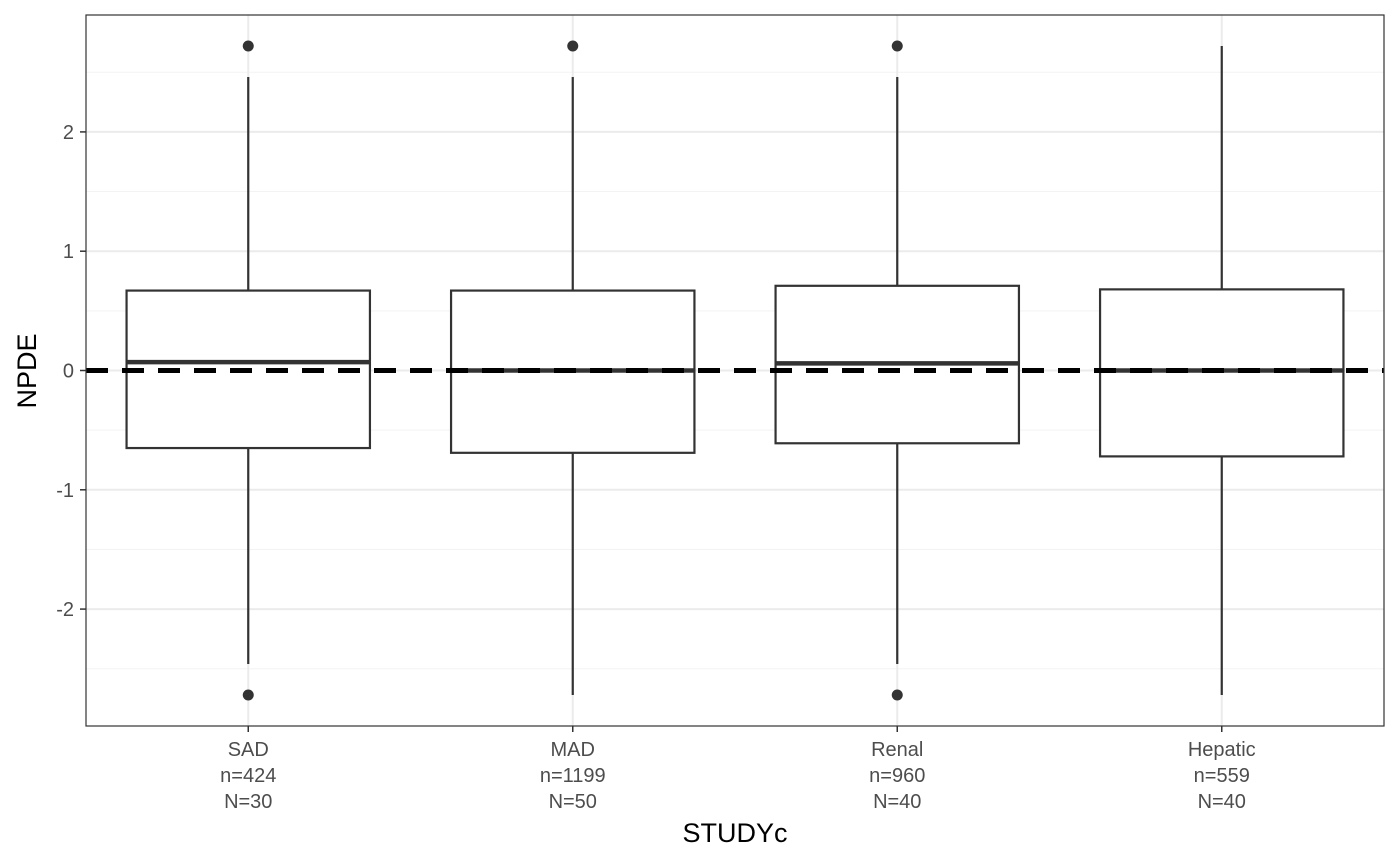 The image size is (1400, 865). I want to click on y-axis: -2 -1 0 1 2, so click(71, 371).